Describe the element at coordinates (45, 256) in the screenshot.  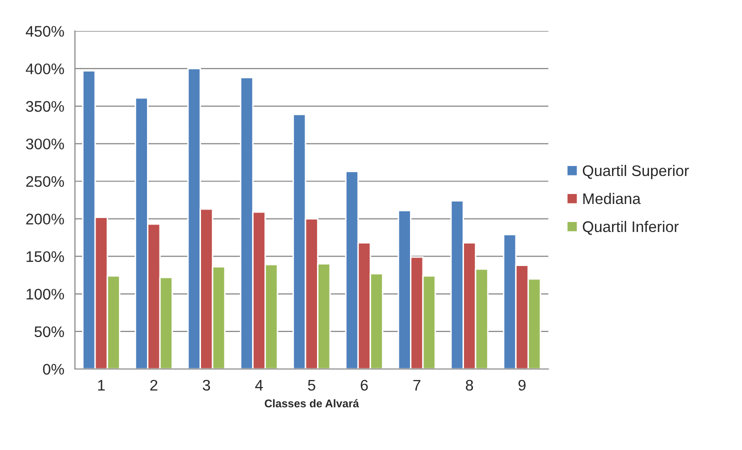
I see `y-tick-label: 150%` at that location.